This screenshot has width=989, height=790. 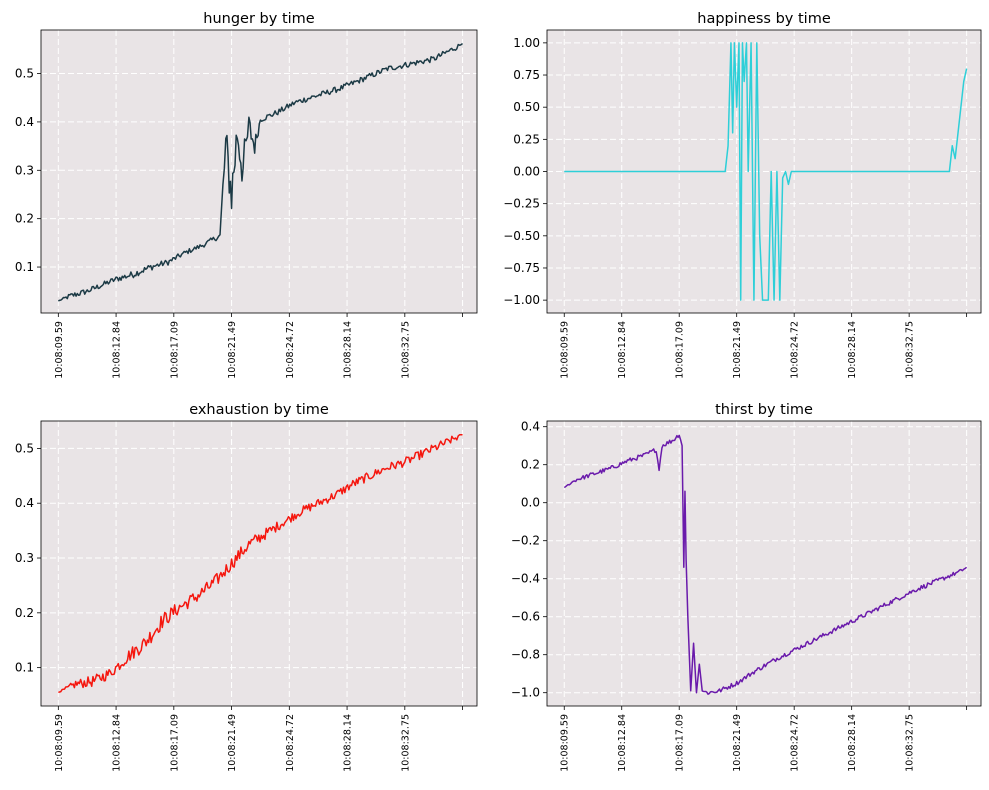 I want to click on chart-title: exhaustion by time, so click(x=259, y=410).